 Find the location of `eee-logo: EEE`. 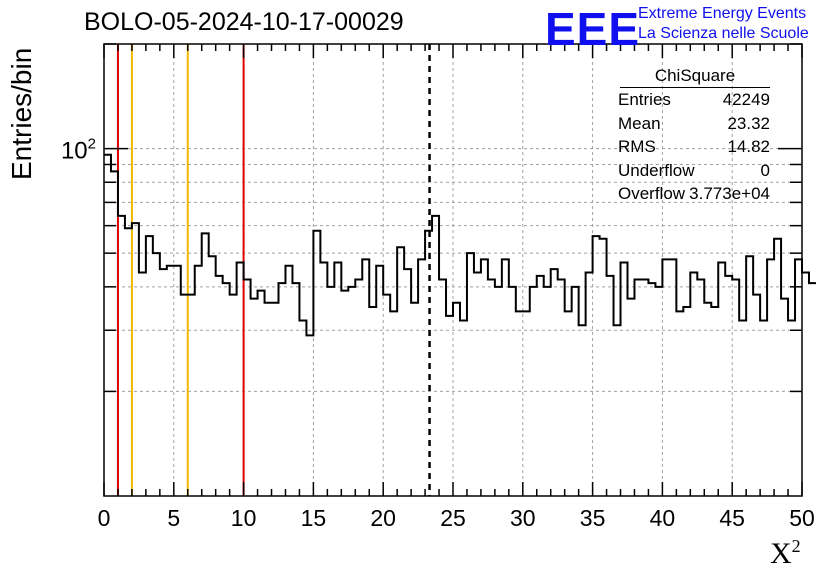

eee-logo: EEE is located at coordinates (593, 29).